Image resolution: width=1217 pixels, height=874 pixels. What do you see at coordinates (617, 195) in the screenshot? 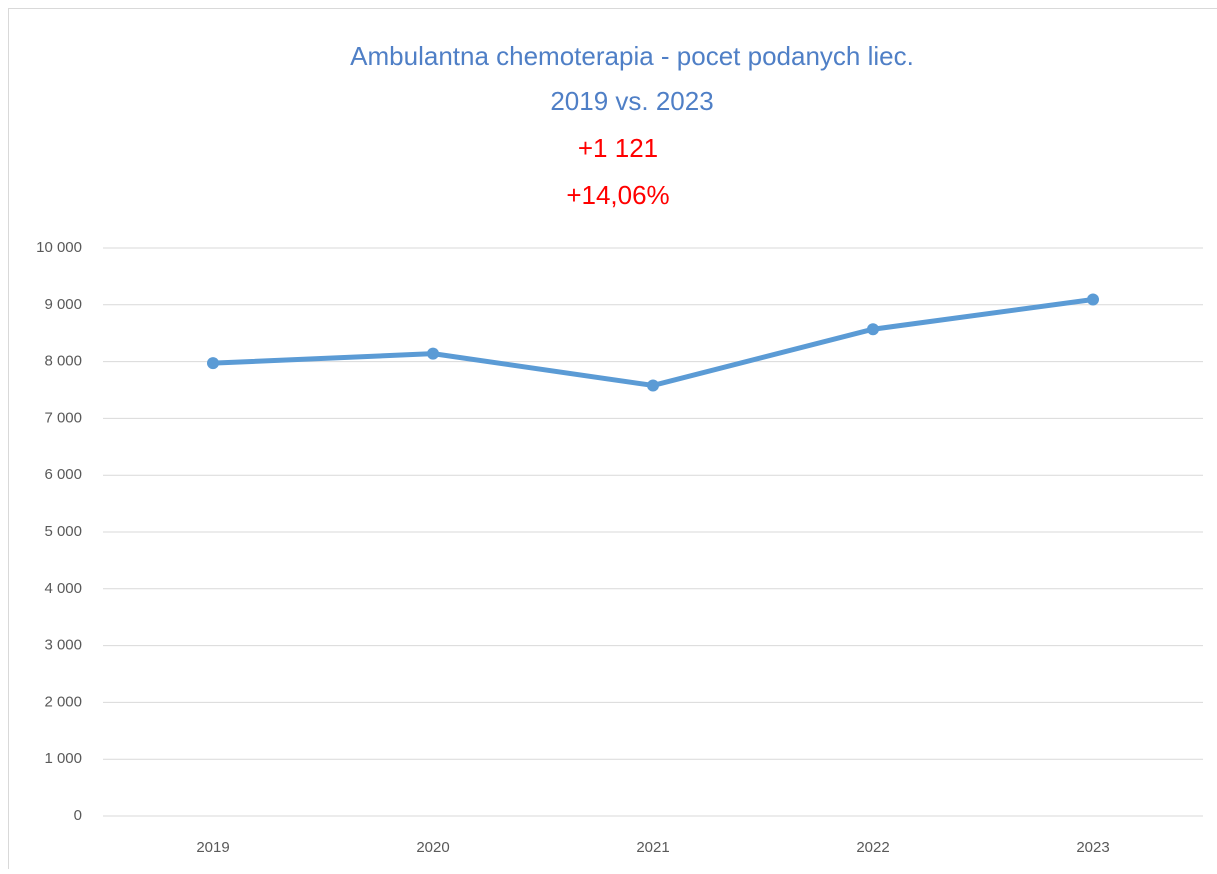
I see `annotation: +14,06%` at bounding box center [617, 195].